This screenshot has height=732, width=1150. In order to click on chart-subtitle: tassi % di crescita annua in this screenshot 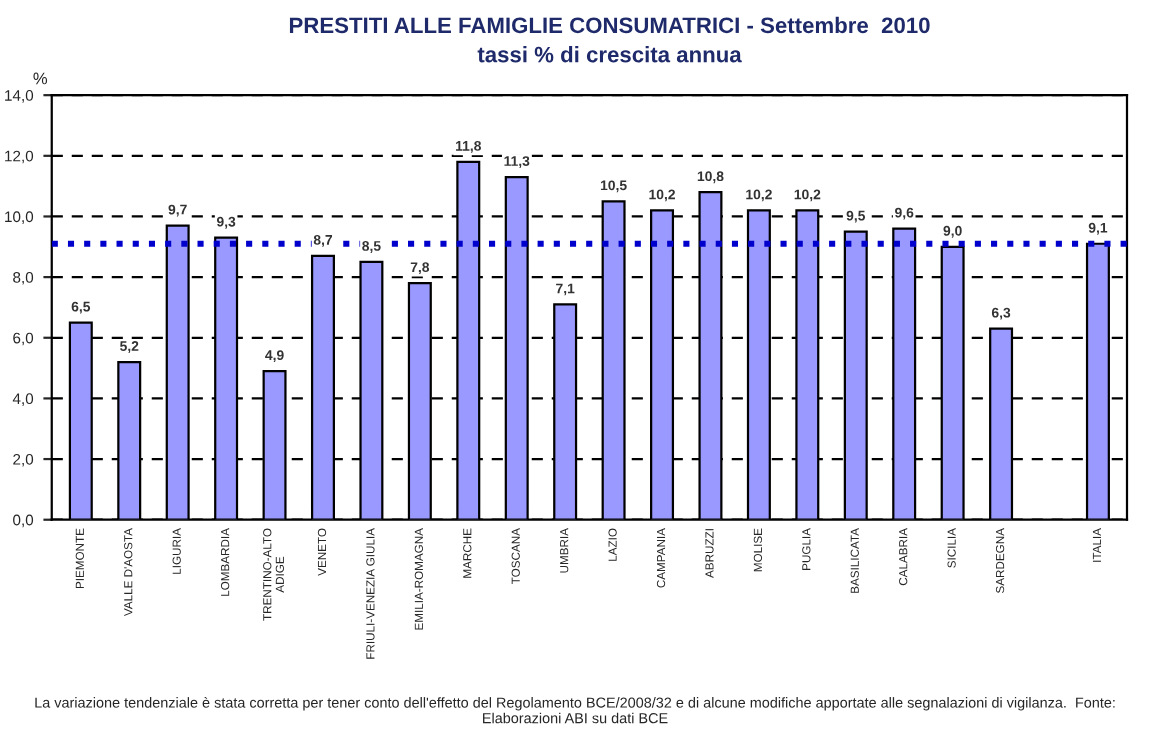, I will do `click(609, 54)`.